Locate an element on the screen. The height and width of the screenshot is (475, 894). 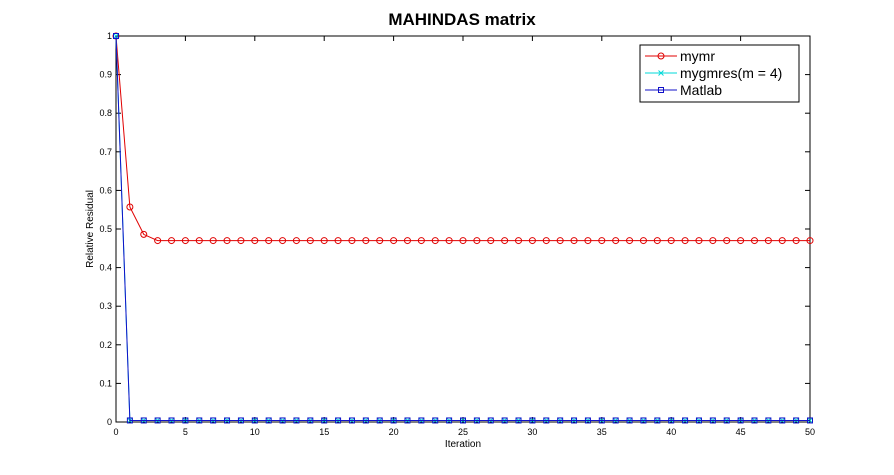
y-axis-label: Relative Residual is located at coordinates (90, 229).